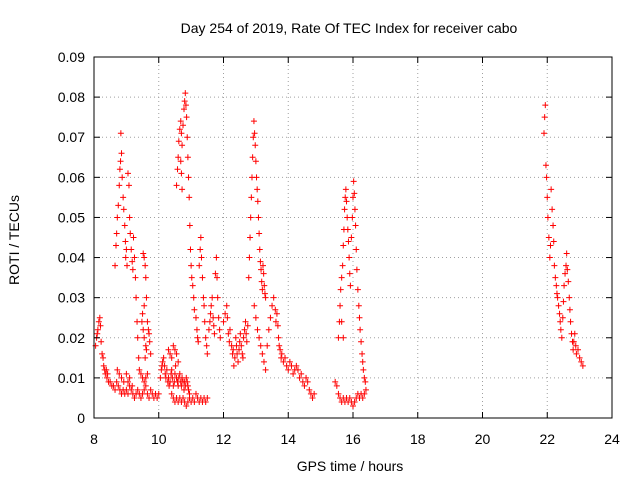  Describe the element at coordinates (71, 378) in the screenshot. I see `y-tick-label: 0.01` at that location.